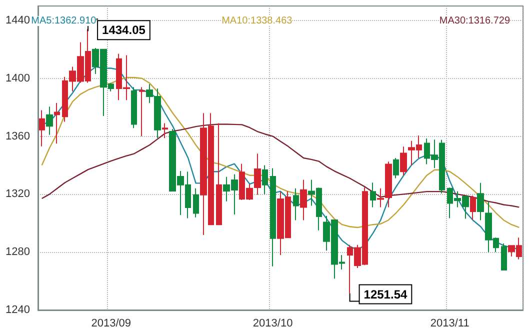  I want to click on y-tick-label: 1360, so click(18, 136).